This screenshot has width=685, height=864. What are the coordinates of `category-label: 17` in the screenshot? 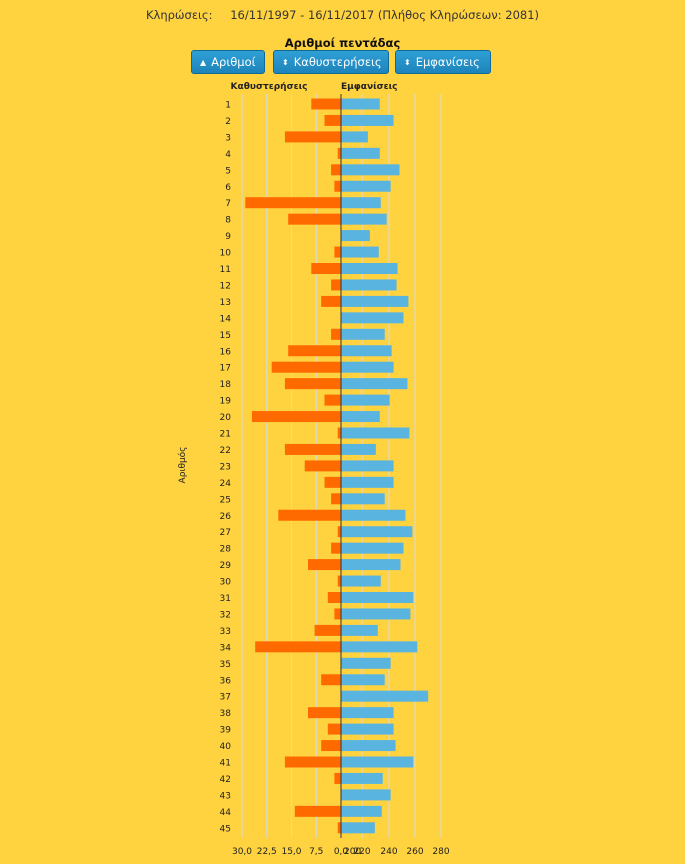 It's located at (225, 369).